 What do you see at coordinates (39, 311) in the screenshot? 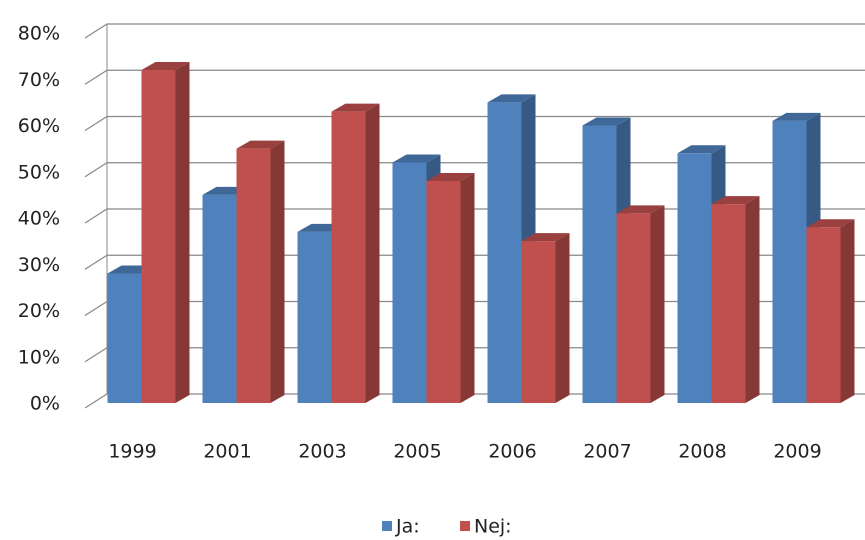
I see `y-tick-label: 20%` at bounding box center [39, 311].